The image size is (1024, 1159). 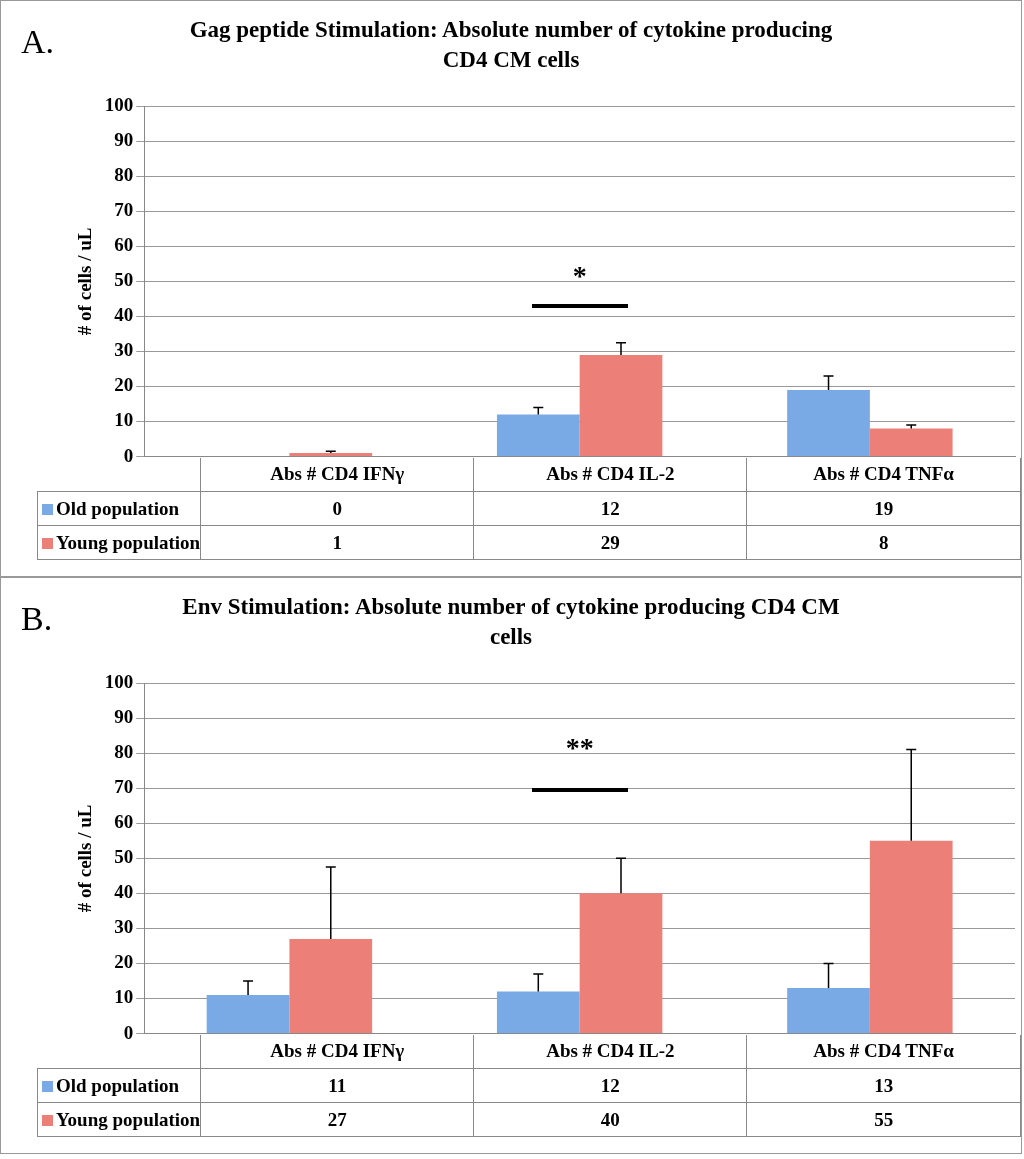 What do you see at coordinates (337, 1119) in the screenshot?
I see `data-label: 27` at bounding box center [337, 1119].